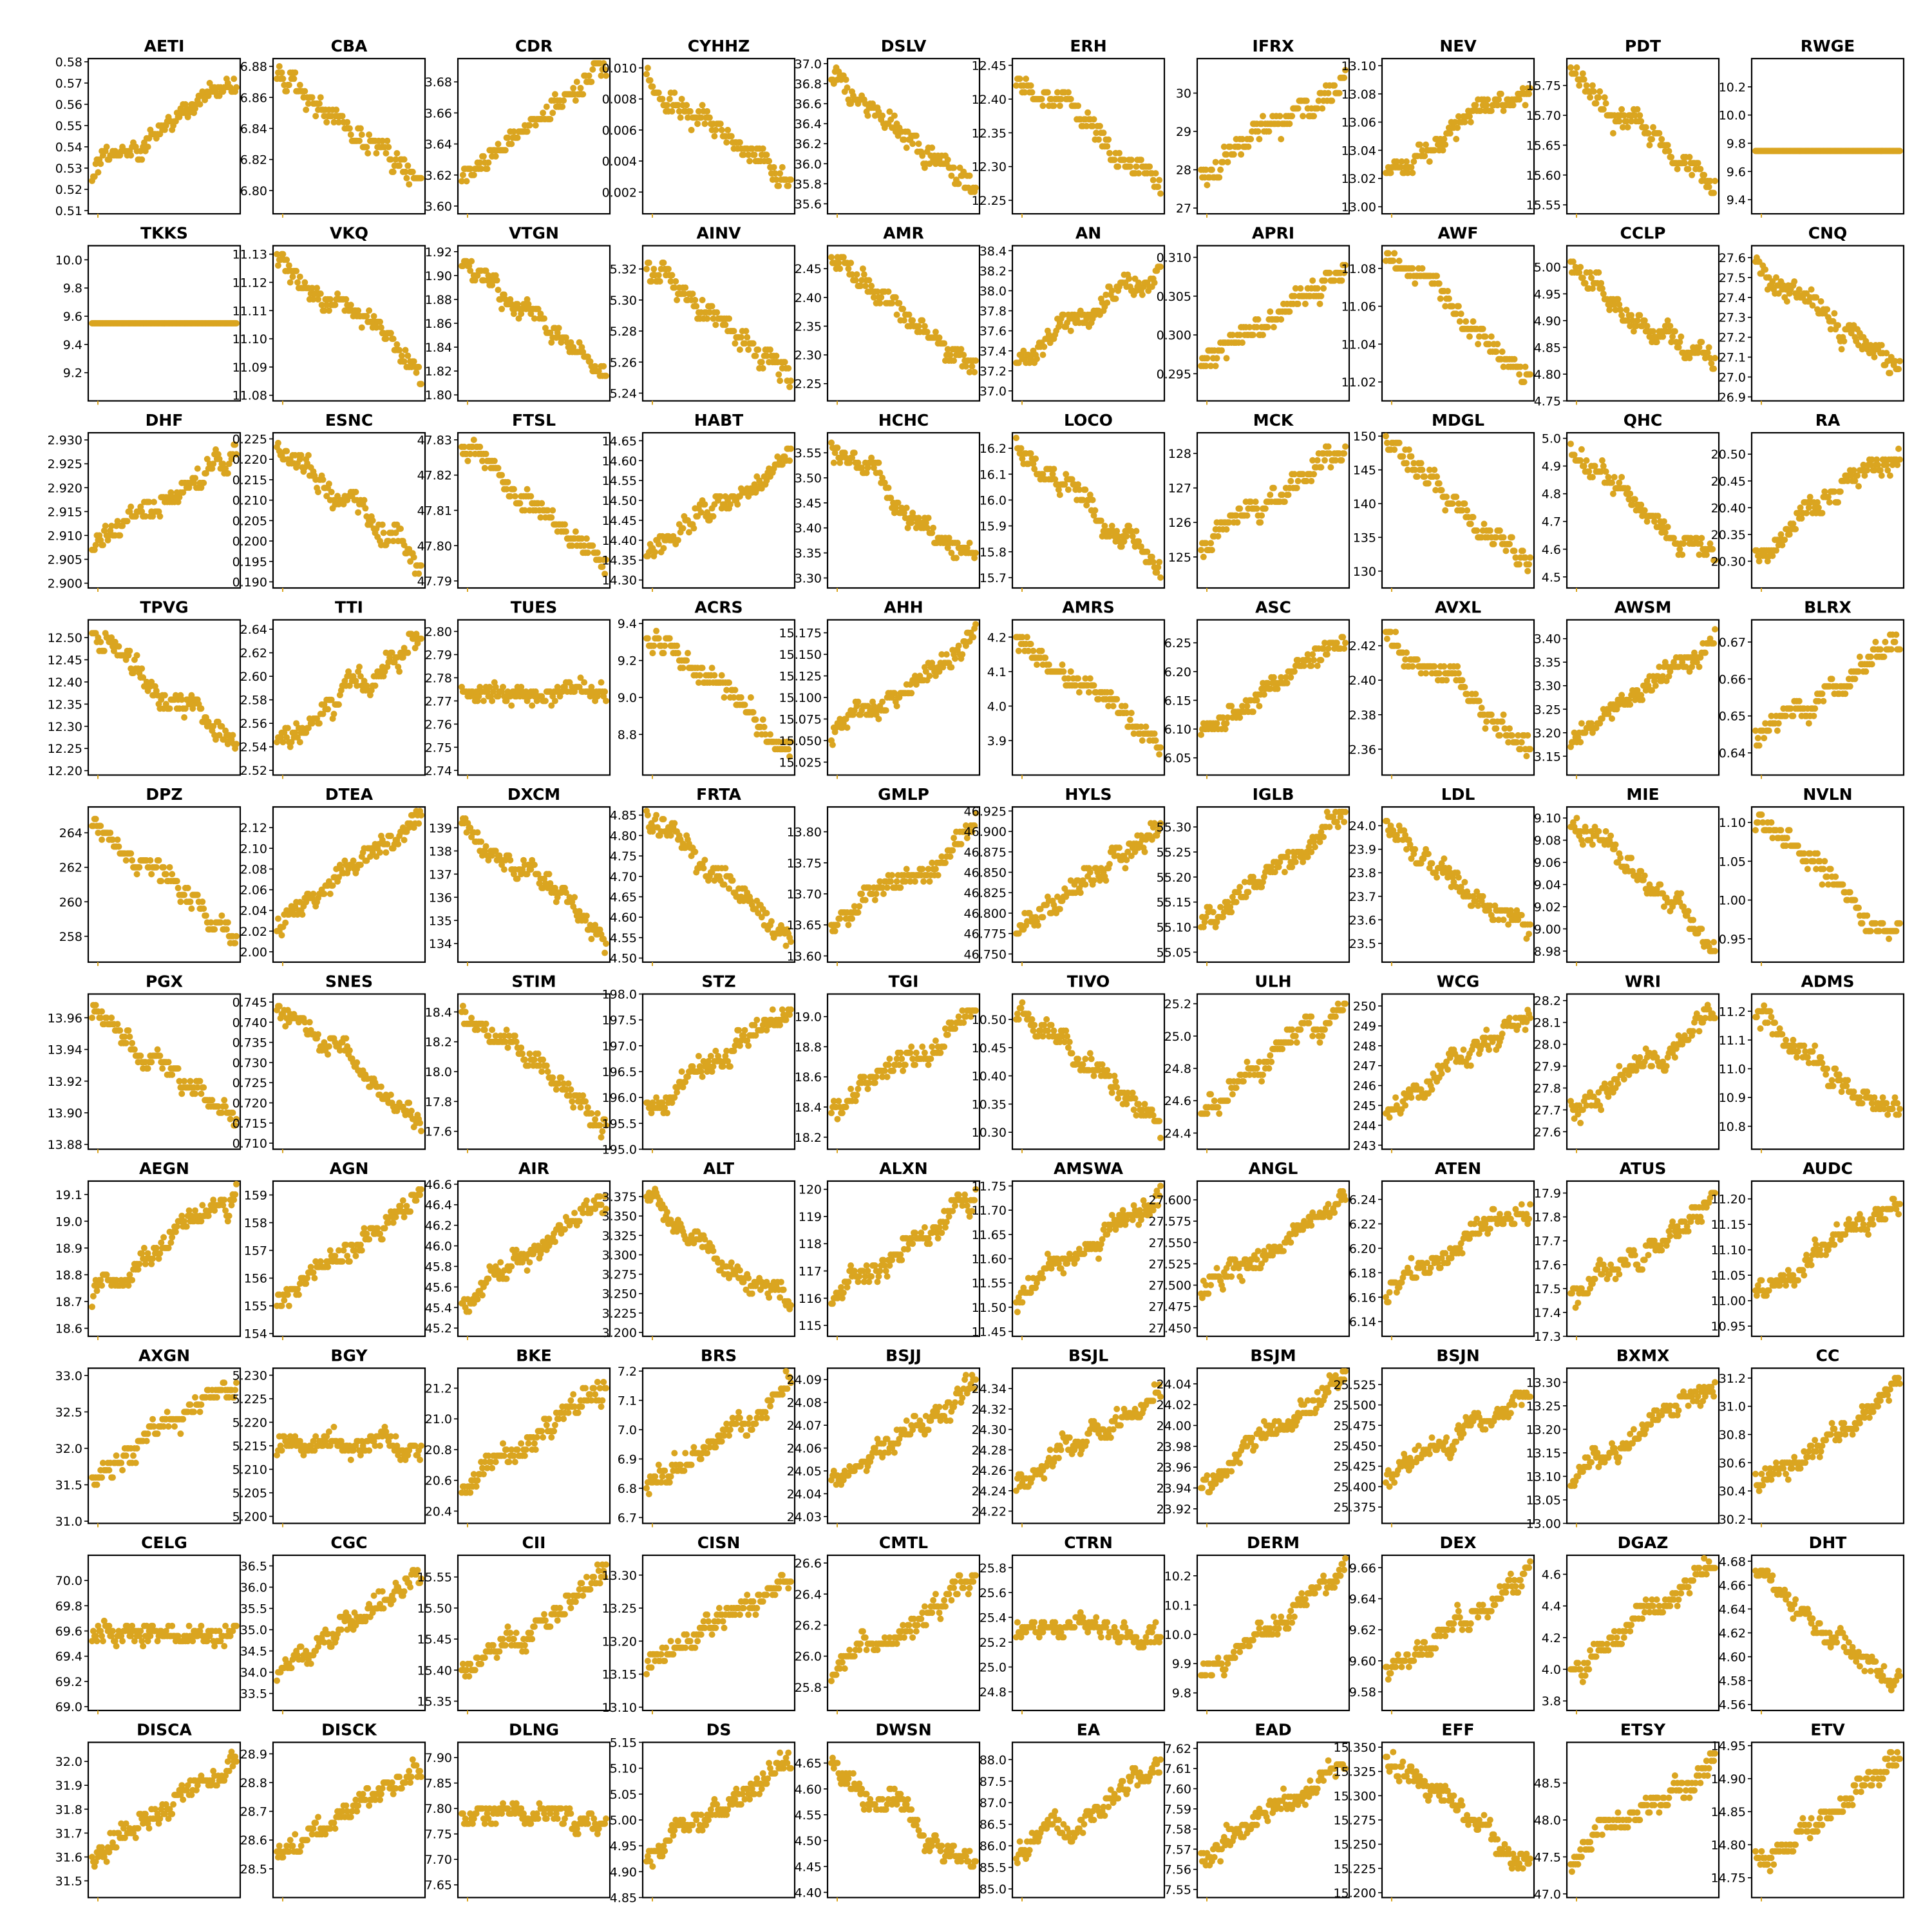 Image resolution: width=1932 pixels, height=1932 pixels. Describe the element at coordinates (254, 701) in the screenshot. I see `y-tick-label: 2.58` at that location.